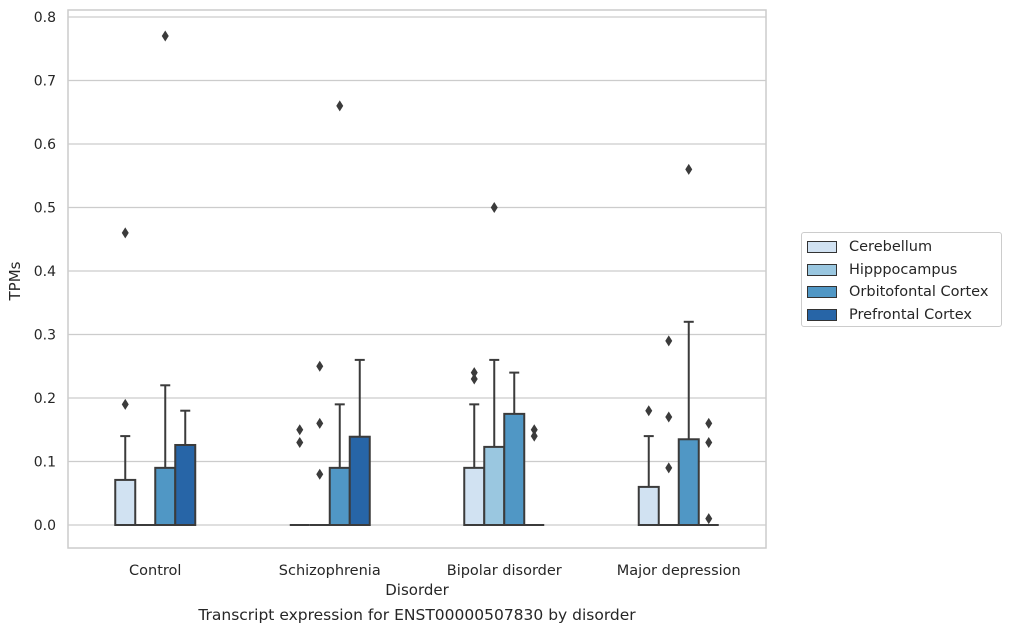  Describe the element at coordinates (45, 209) in the screenshot. I see `y-tick-label: 0.5` at that location.